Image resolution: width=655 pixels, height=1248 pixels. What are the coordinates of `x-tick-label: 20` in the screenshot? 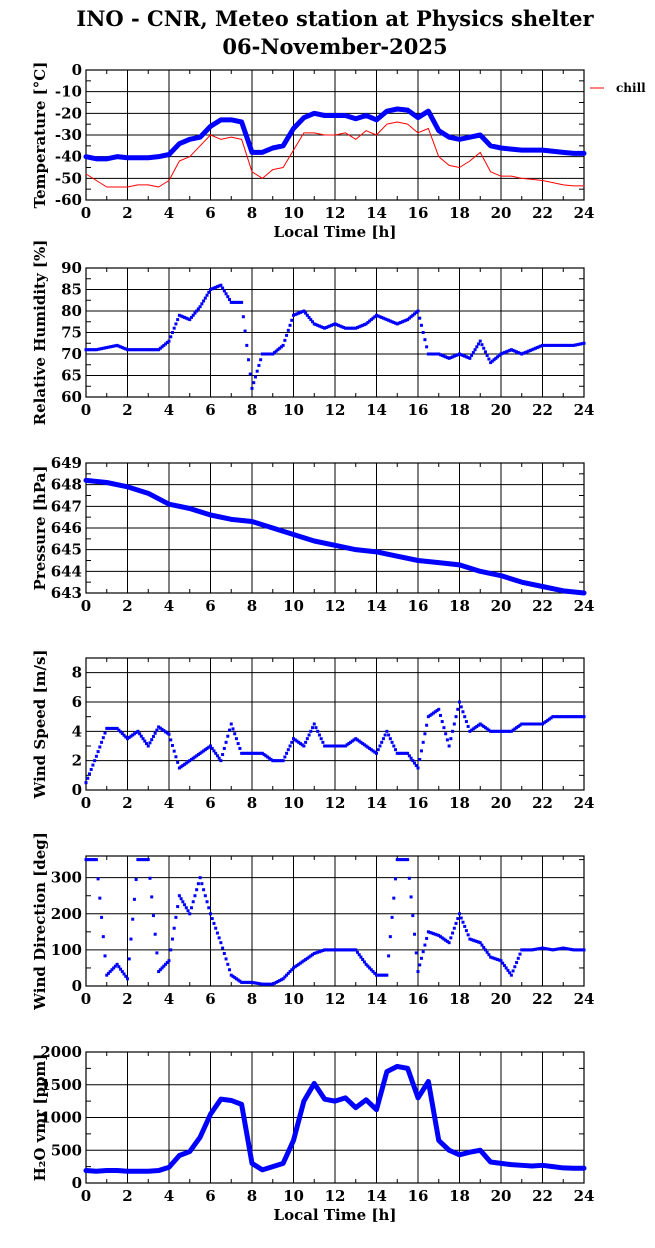 It's located at (501, 410).